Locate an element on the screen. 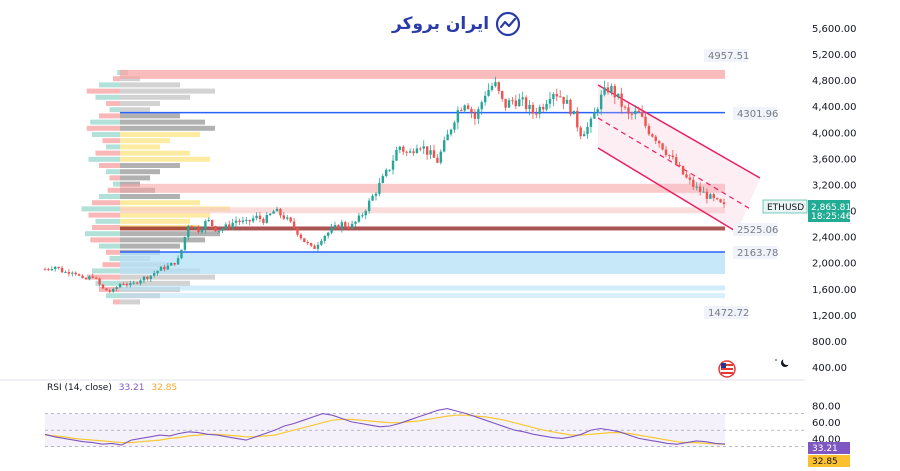 This screenshot has height=471, width=900. rsi-axis: 80.00 60.00 40.00 is located at coordinates (826, 423).